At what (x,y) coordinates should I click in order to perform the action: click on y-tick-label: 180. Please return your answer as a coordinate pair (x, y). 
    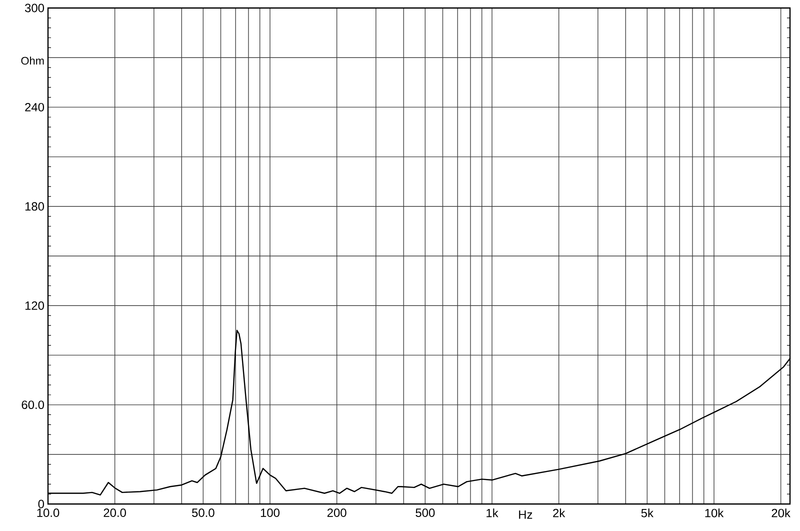
    Looking at the image, I should click on (34, 206).